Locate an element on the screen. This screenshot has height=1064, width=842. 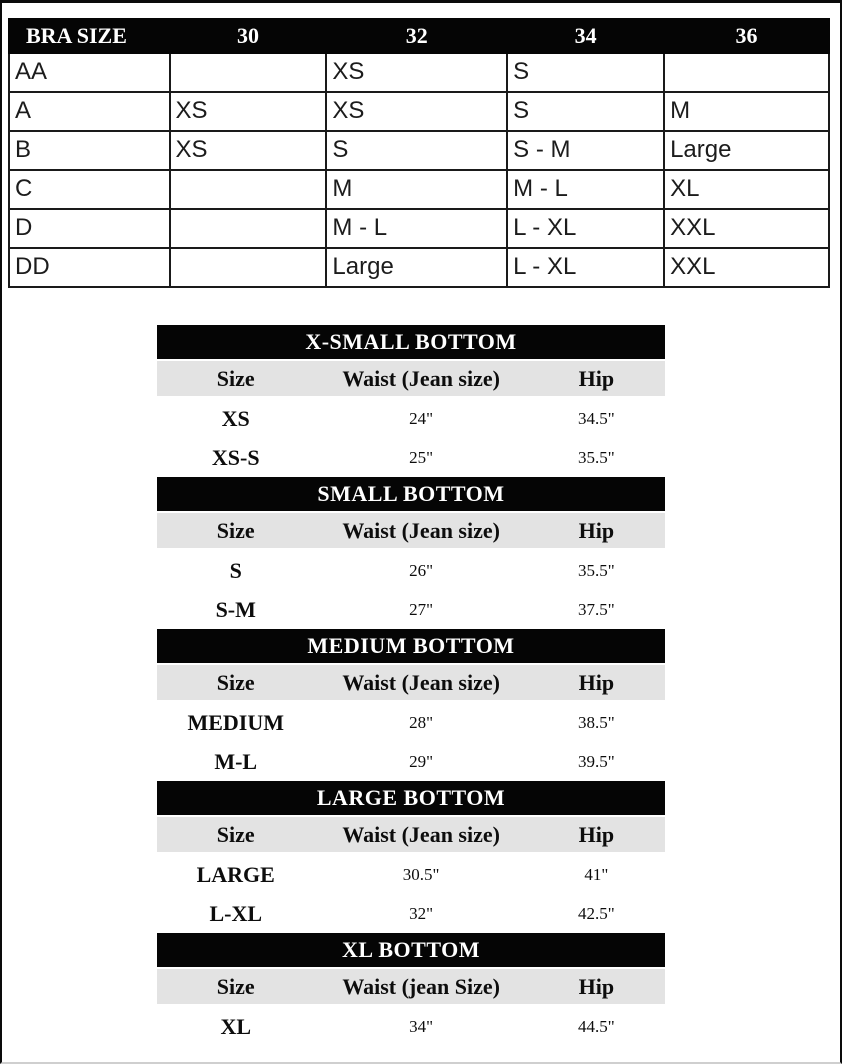
size-cell: XS-S is located at coordinates (235, 457).